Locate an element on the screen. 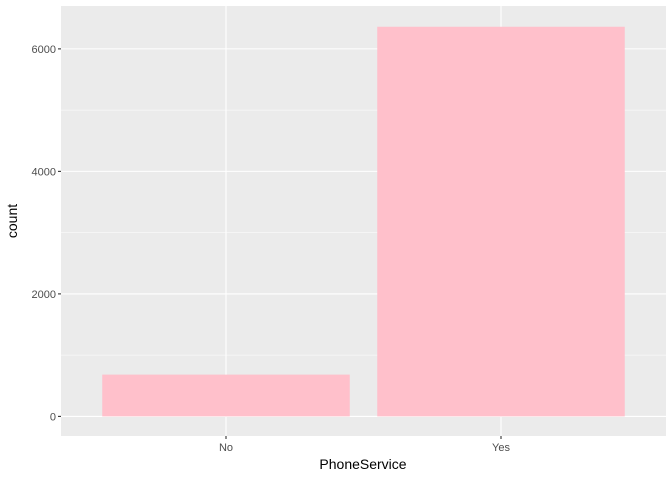  x-tick-label: No is located at coordinates (226, 448).